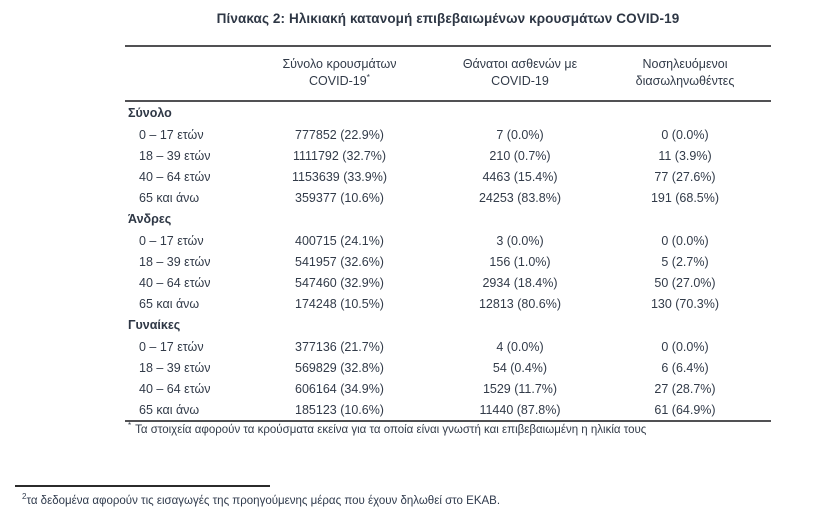  What do you see at coordinates (519, 197) in the screenshot?
I see `deaths-cell: 24253 (83.8%)` at bounding box center [519, 197].